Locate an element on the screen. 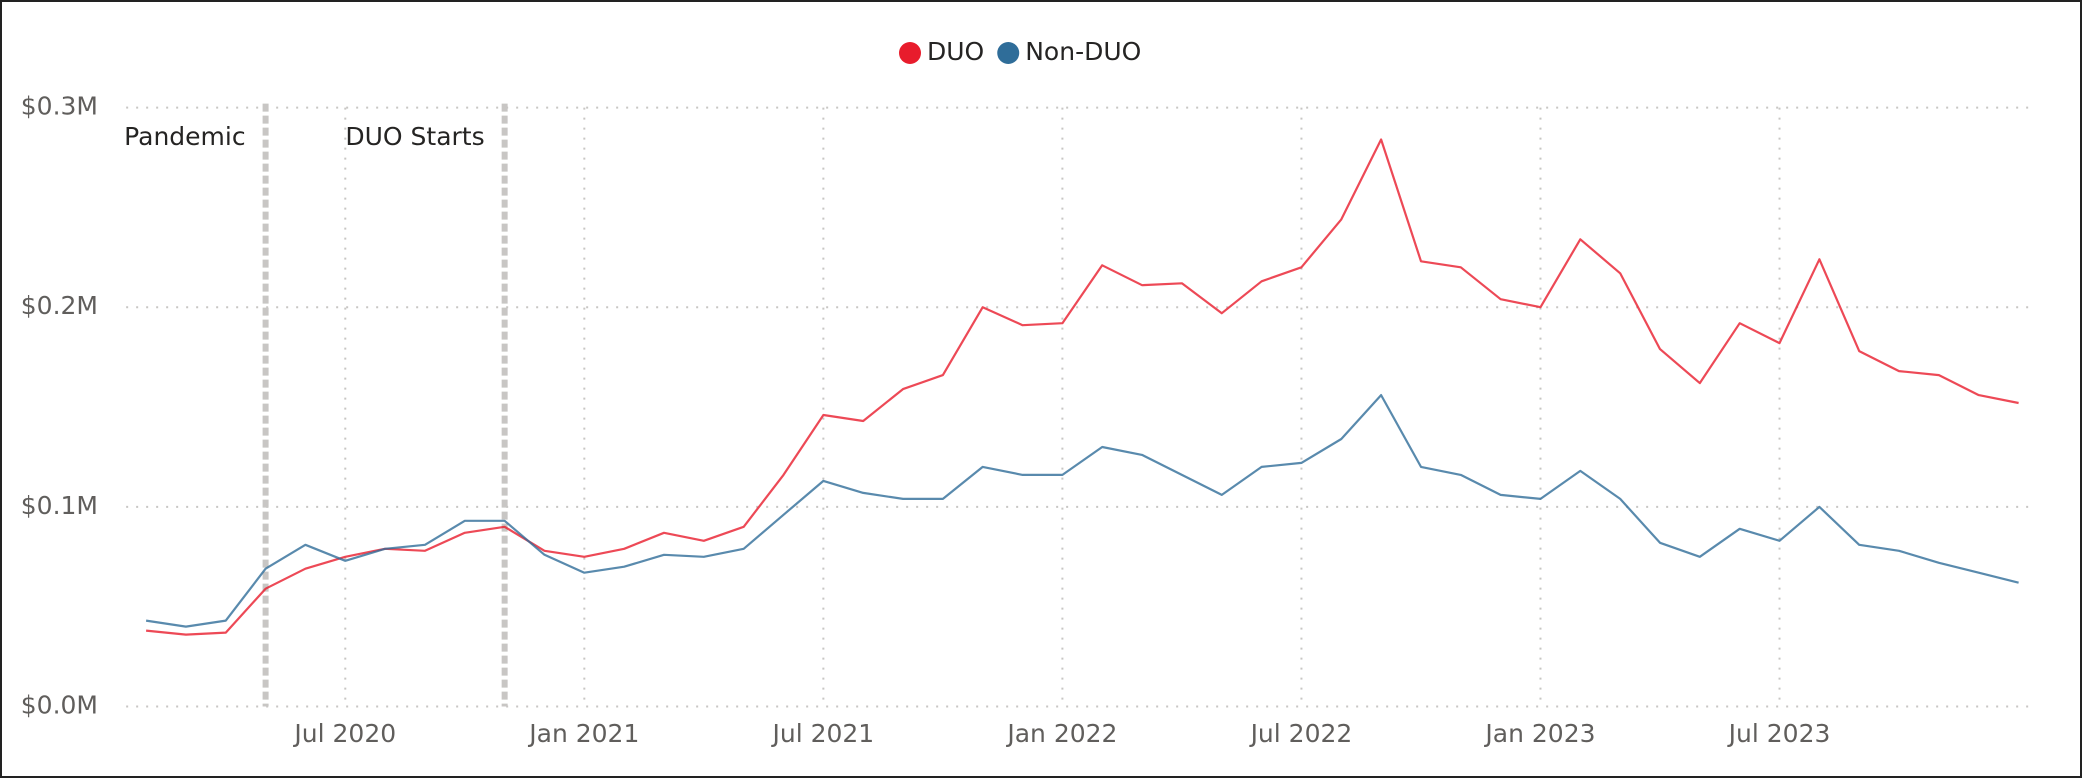  legend-label: Non-DUO is located at coordinates (1083, 51).